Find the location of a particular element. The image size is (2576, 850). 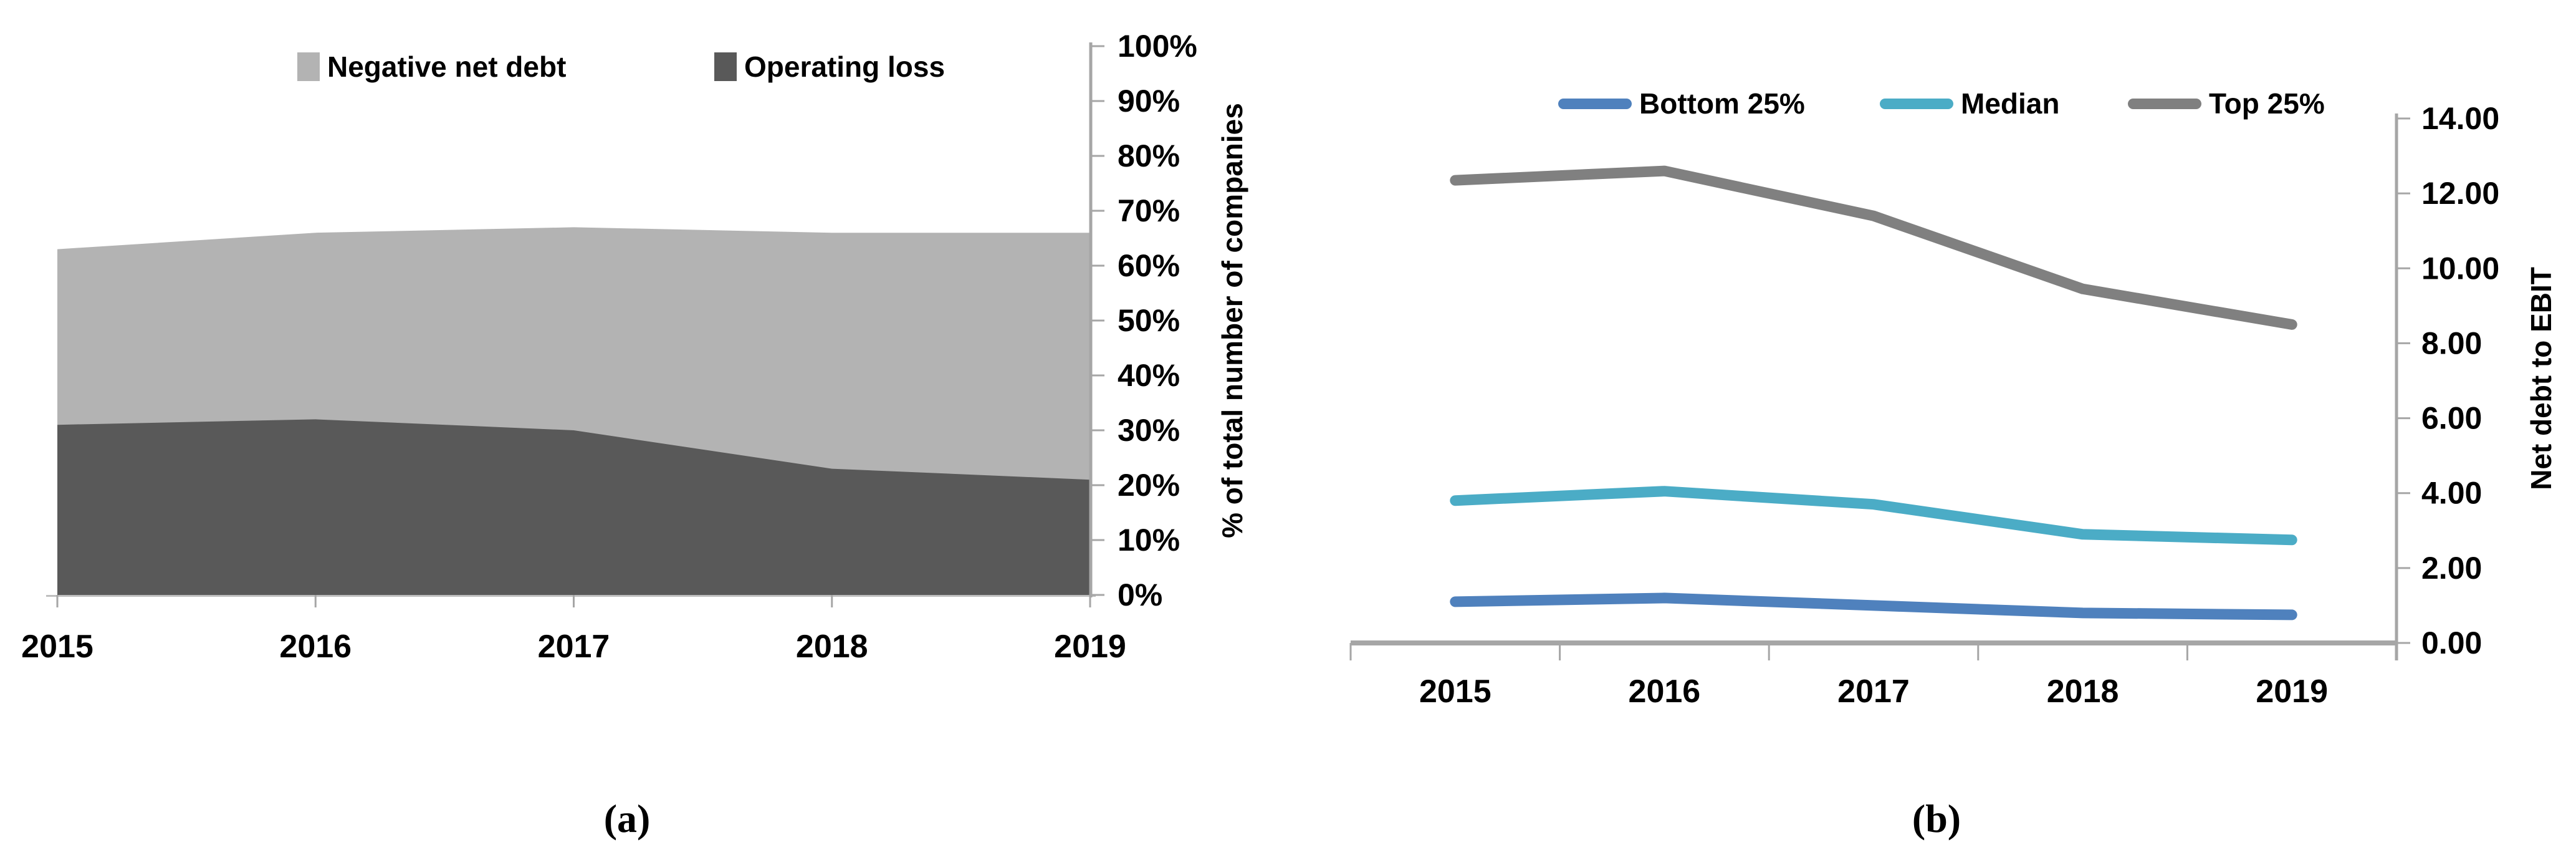

caption-panel-b: (b) is located at coordinates (1936, 818).